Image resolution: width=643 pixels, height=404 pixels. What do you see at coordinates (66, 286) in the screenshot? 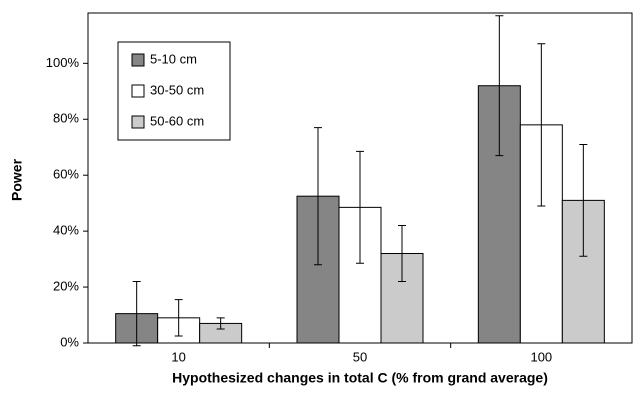
I see `y-tick-label: 20%` at bounding box center [66, 286].